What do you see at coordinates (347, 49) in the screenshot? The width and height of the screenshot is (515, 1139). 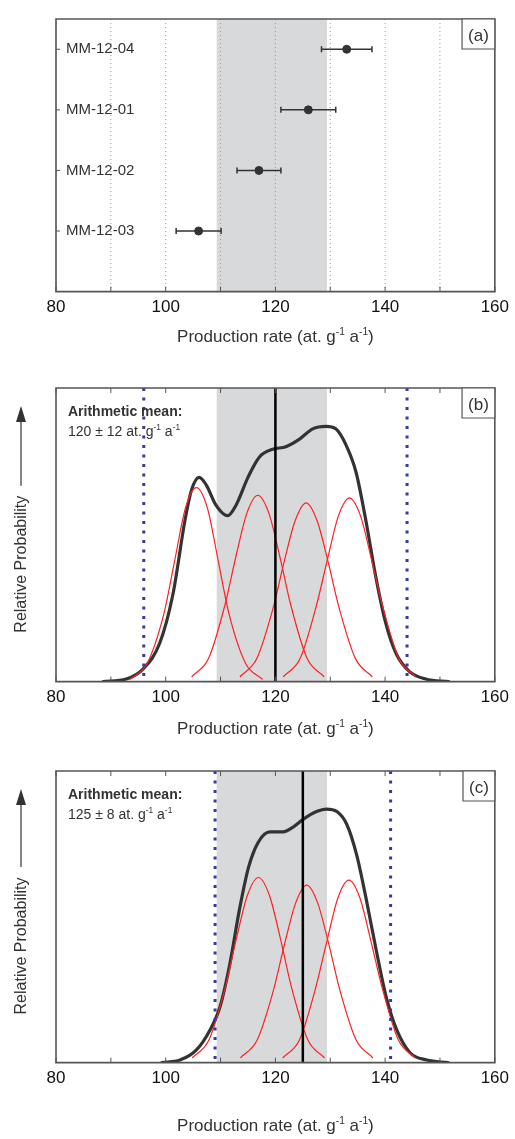 I see `point` at bounding box center [347, 49].